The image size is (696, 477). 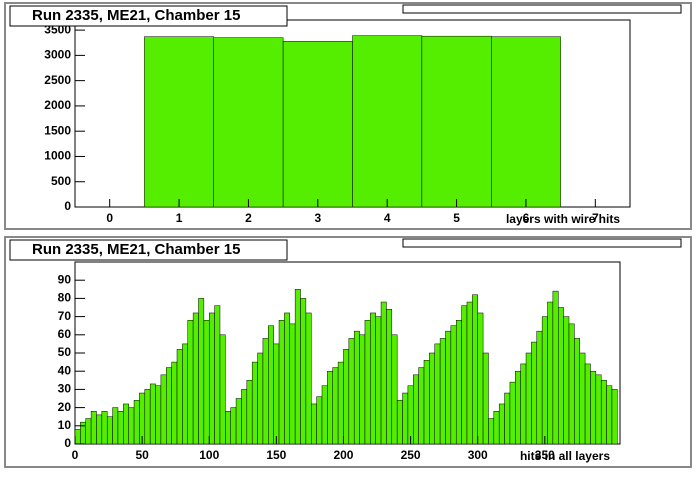 What do you see at coordinates (456, 218) in the screenshot?
I see `x-tick-label: 5` at bounding box center [456, 218].